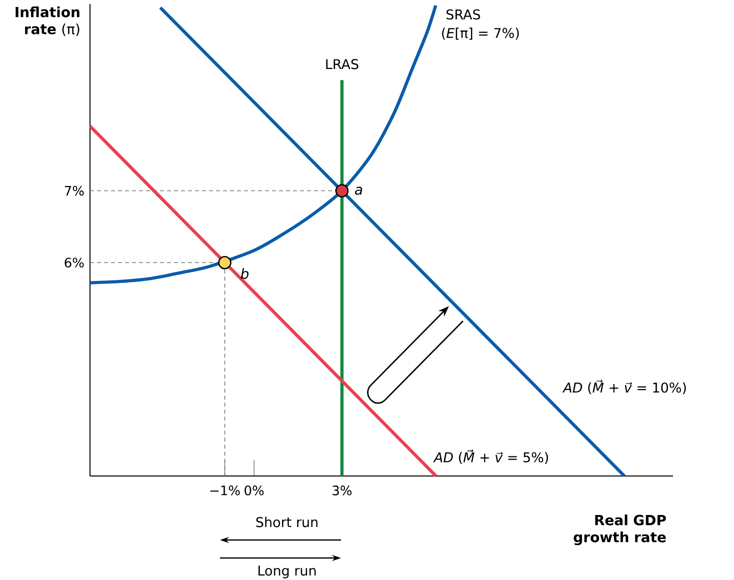 The height and width of the screenshot is (580, 734). What do you see at coordinates (74, 191) in the screenshot?
I see `y-tick-label: 7%` at bounding box center [74, 191].